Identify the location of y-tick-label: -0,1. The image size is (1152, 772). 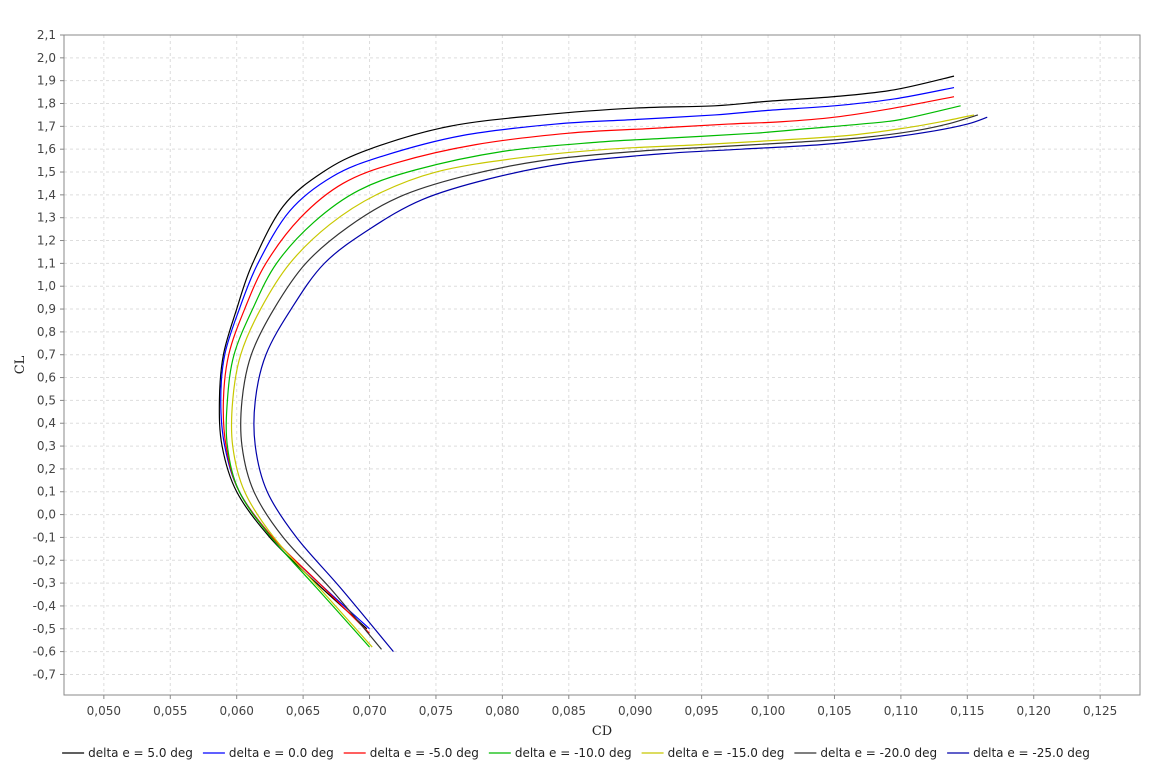
(44, 537).